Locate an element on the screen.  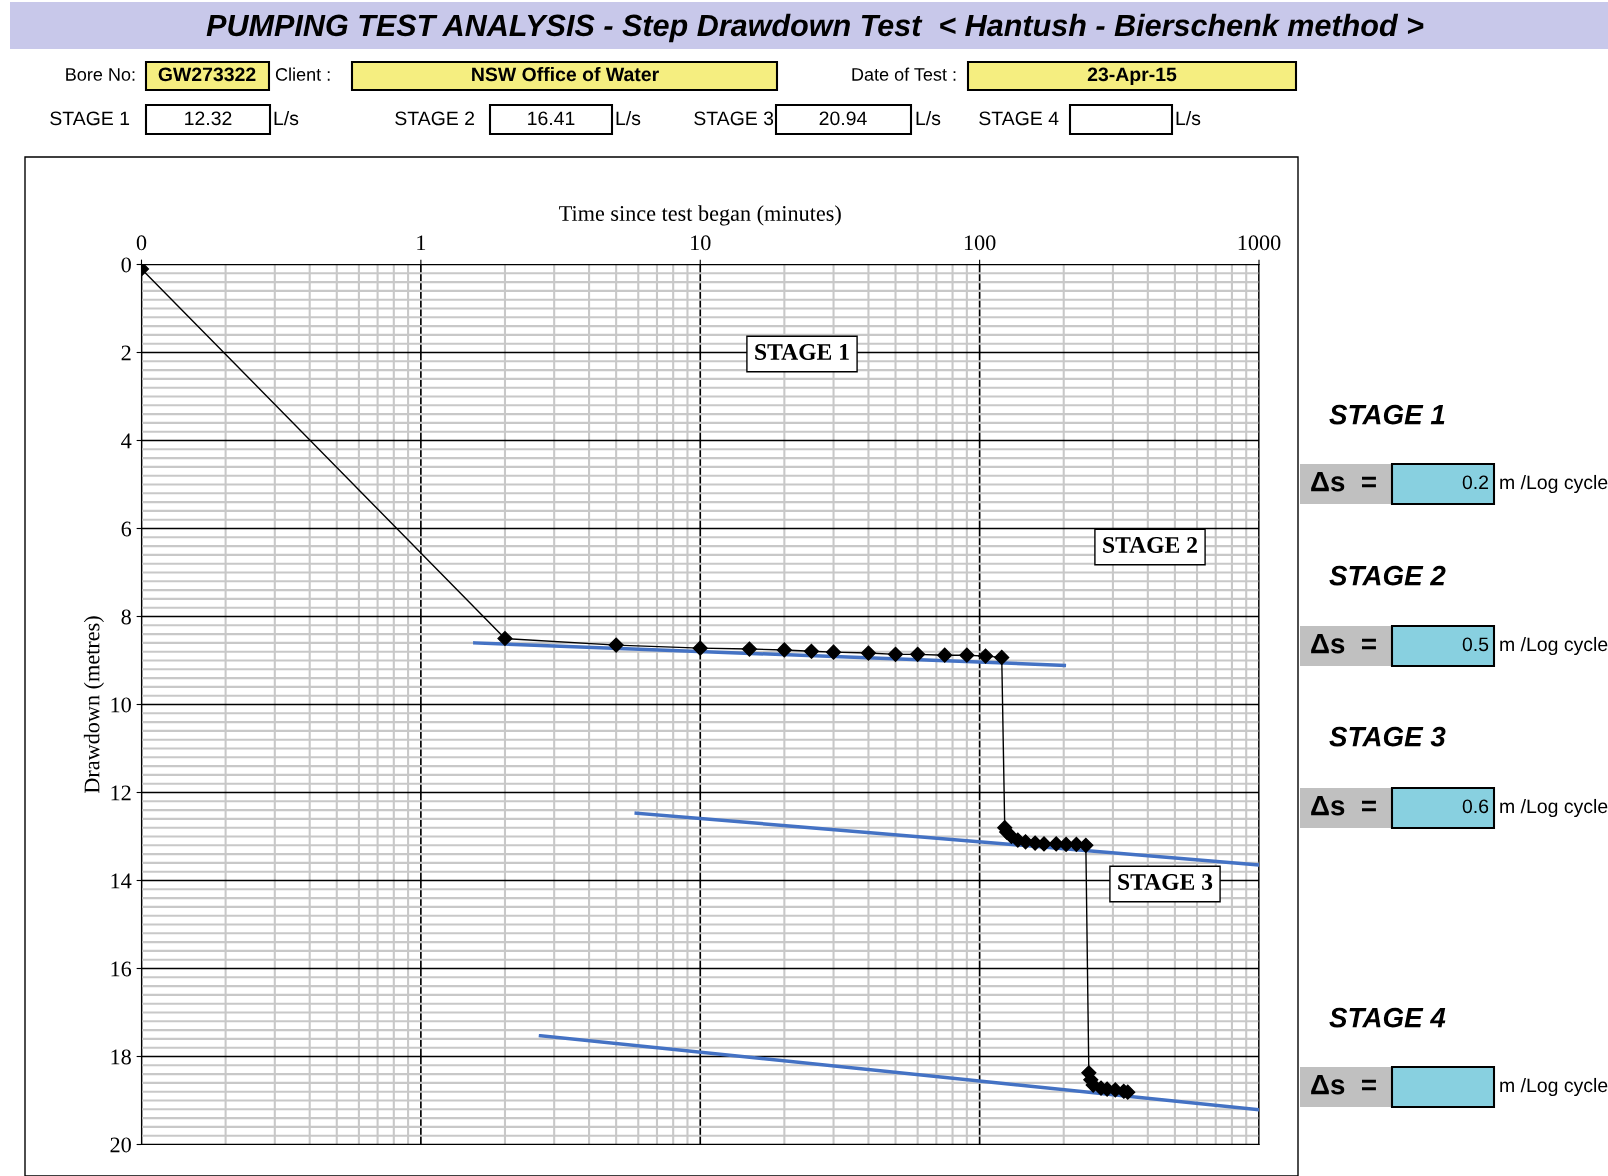
y-tick-label: 14 is located at coordinates (121, 881).